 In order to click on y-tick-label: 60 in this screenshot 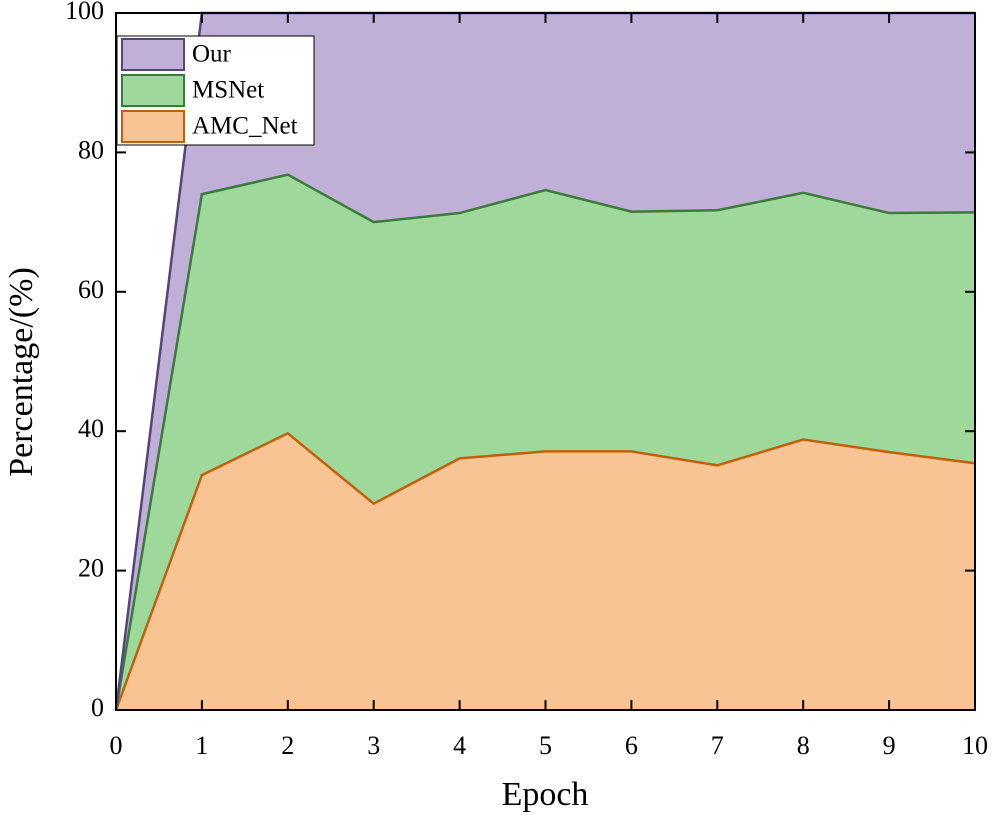, I will do `click(91, 289)`.